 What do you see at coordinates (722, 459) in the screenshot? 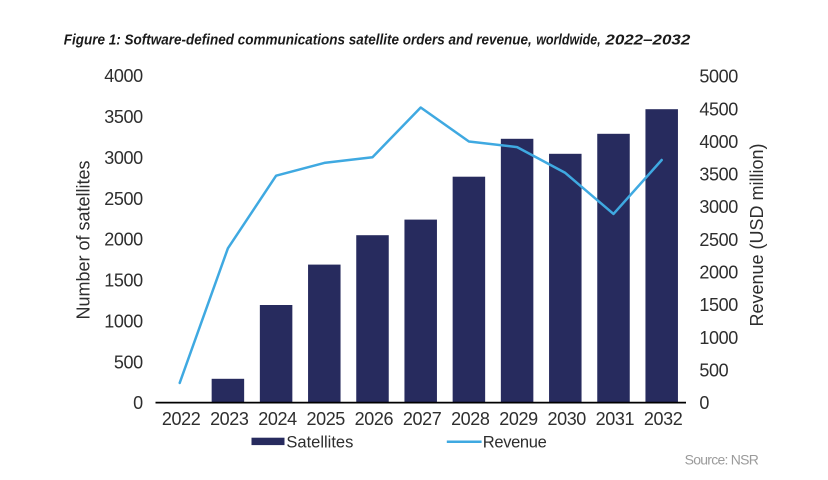
I see `svg-text: Source: NSR` at bounding box center [722, 459].